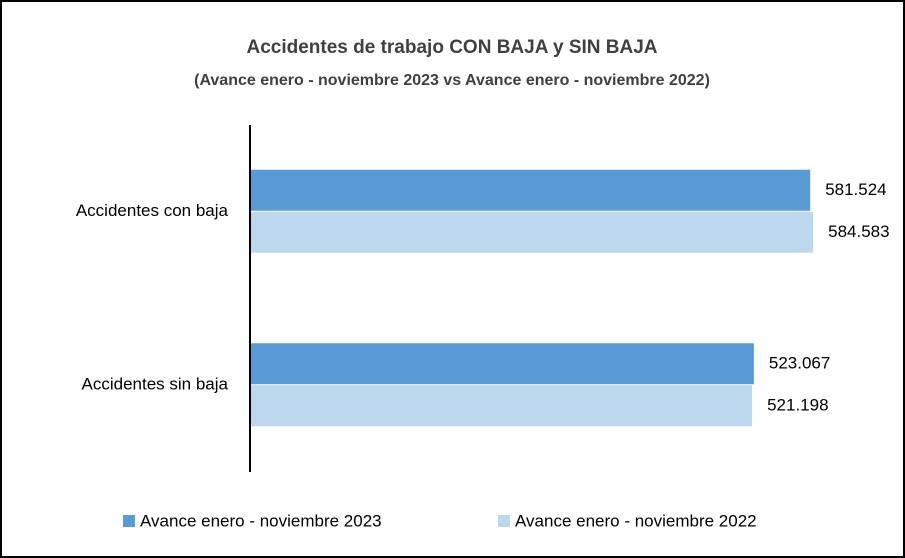  What do you see at coordinates (636, 520) in the screenshot?
I see `legend-label: Avance enero - noviembre 2022` at bounding box center [636, 520].